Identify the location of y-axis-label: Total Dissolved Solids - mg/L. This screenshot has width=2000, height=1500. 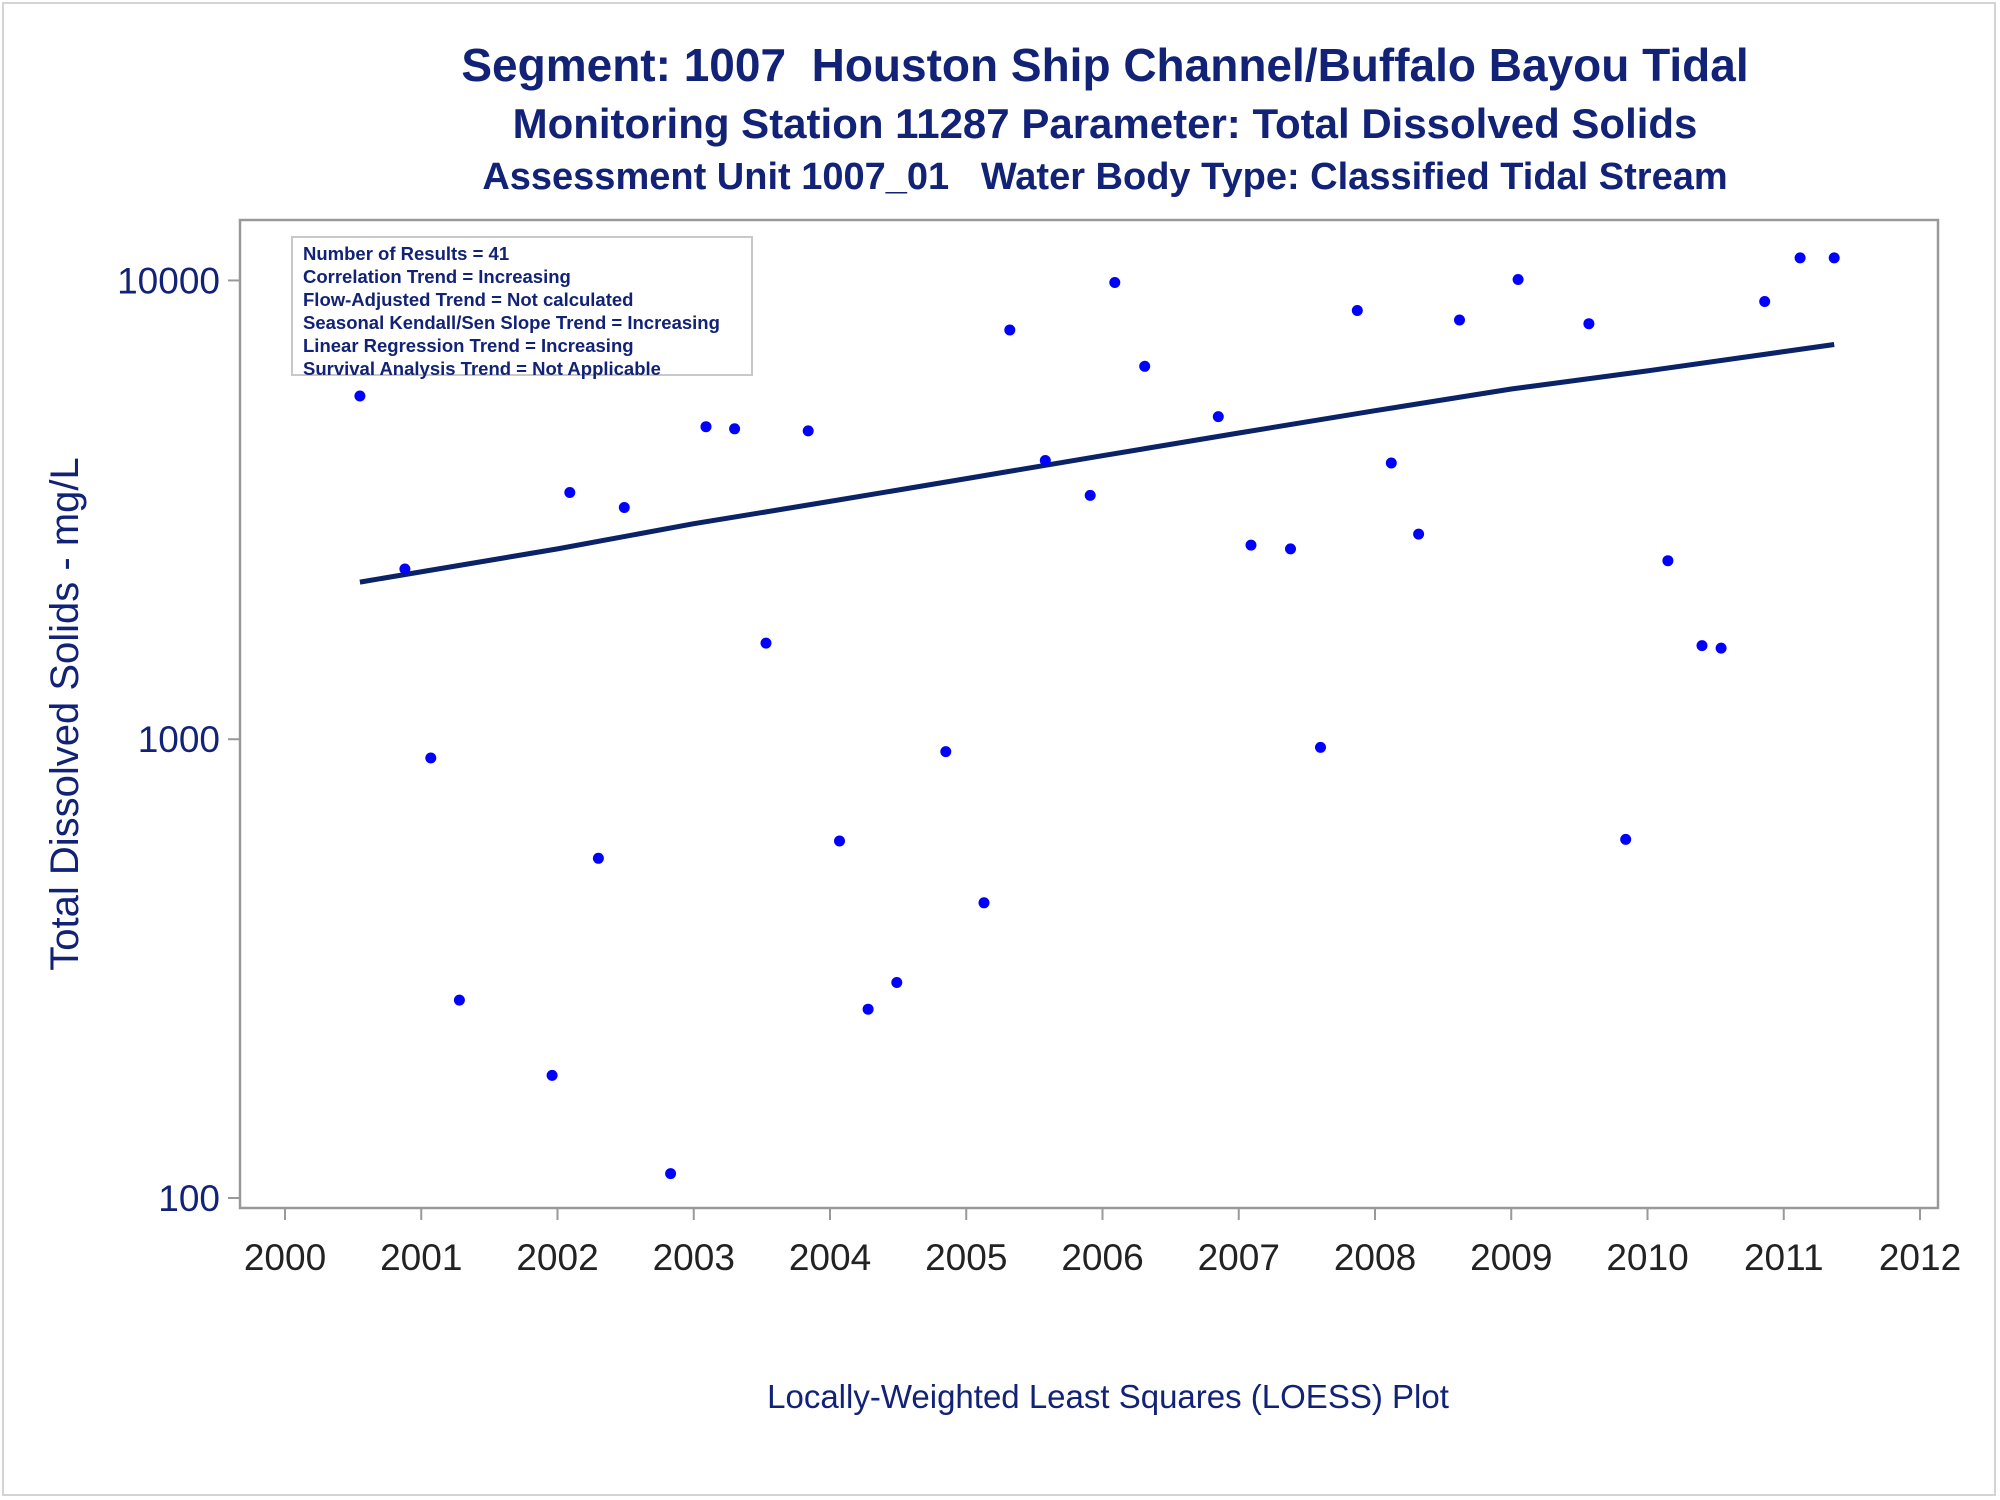
(65, 714).